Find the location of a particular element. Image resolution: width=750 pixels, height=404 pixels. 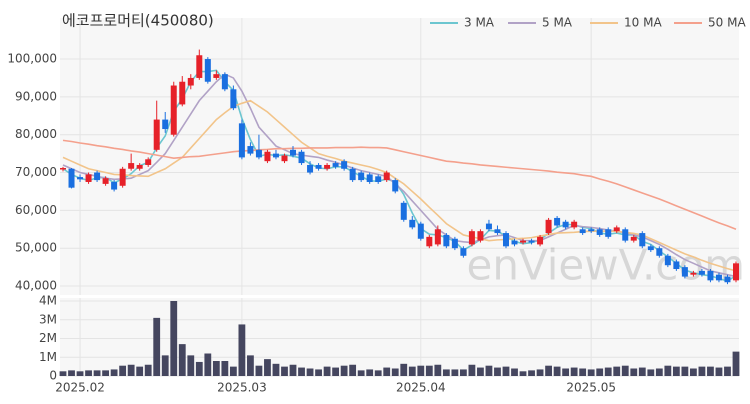

legend-label: 3 MA is located at coordinates (479, 23).